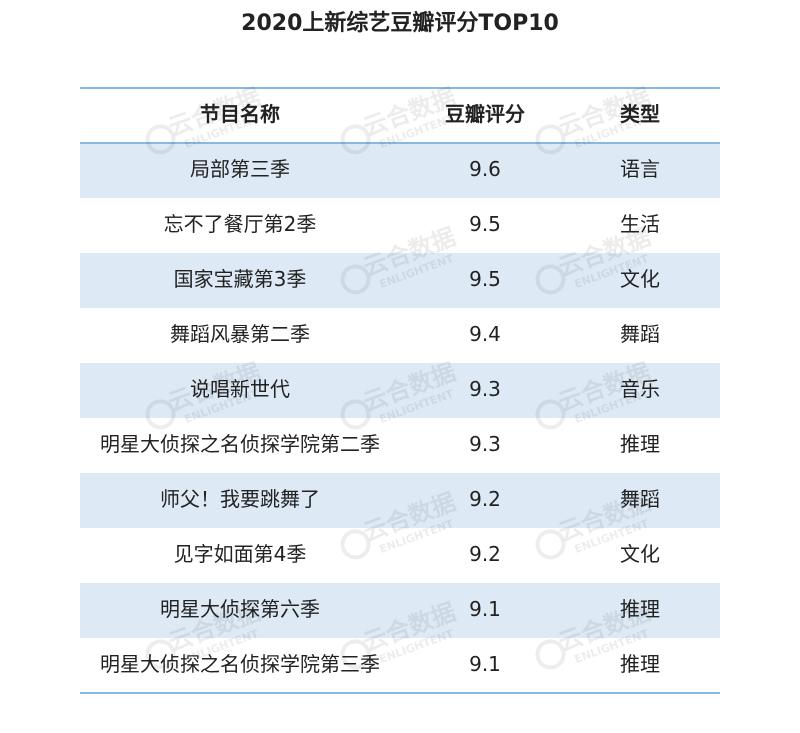 Image resolution: width=800 pixels, height=733 pixels. What do you see at coordinates (240, 224) in the screenshot?
I see `cell: 忘不了餐厅第2季` at bounding box center [240, 224].